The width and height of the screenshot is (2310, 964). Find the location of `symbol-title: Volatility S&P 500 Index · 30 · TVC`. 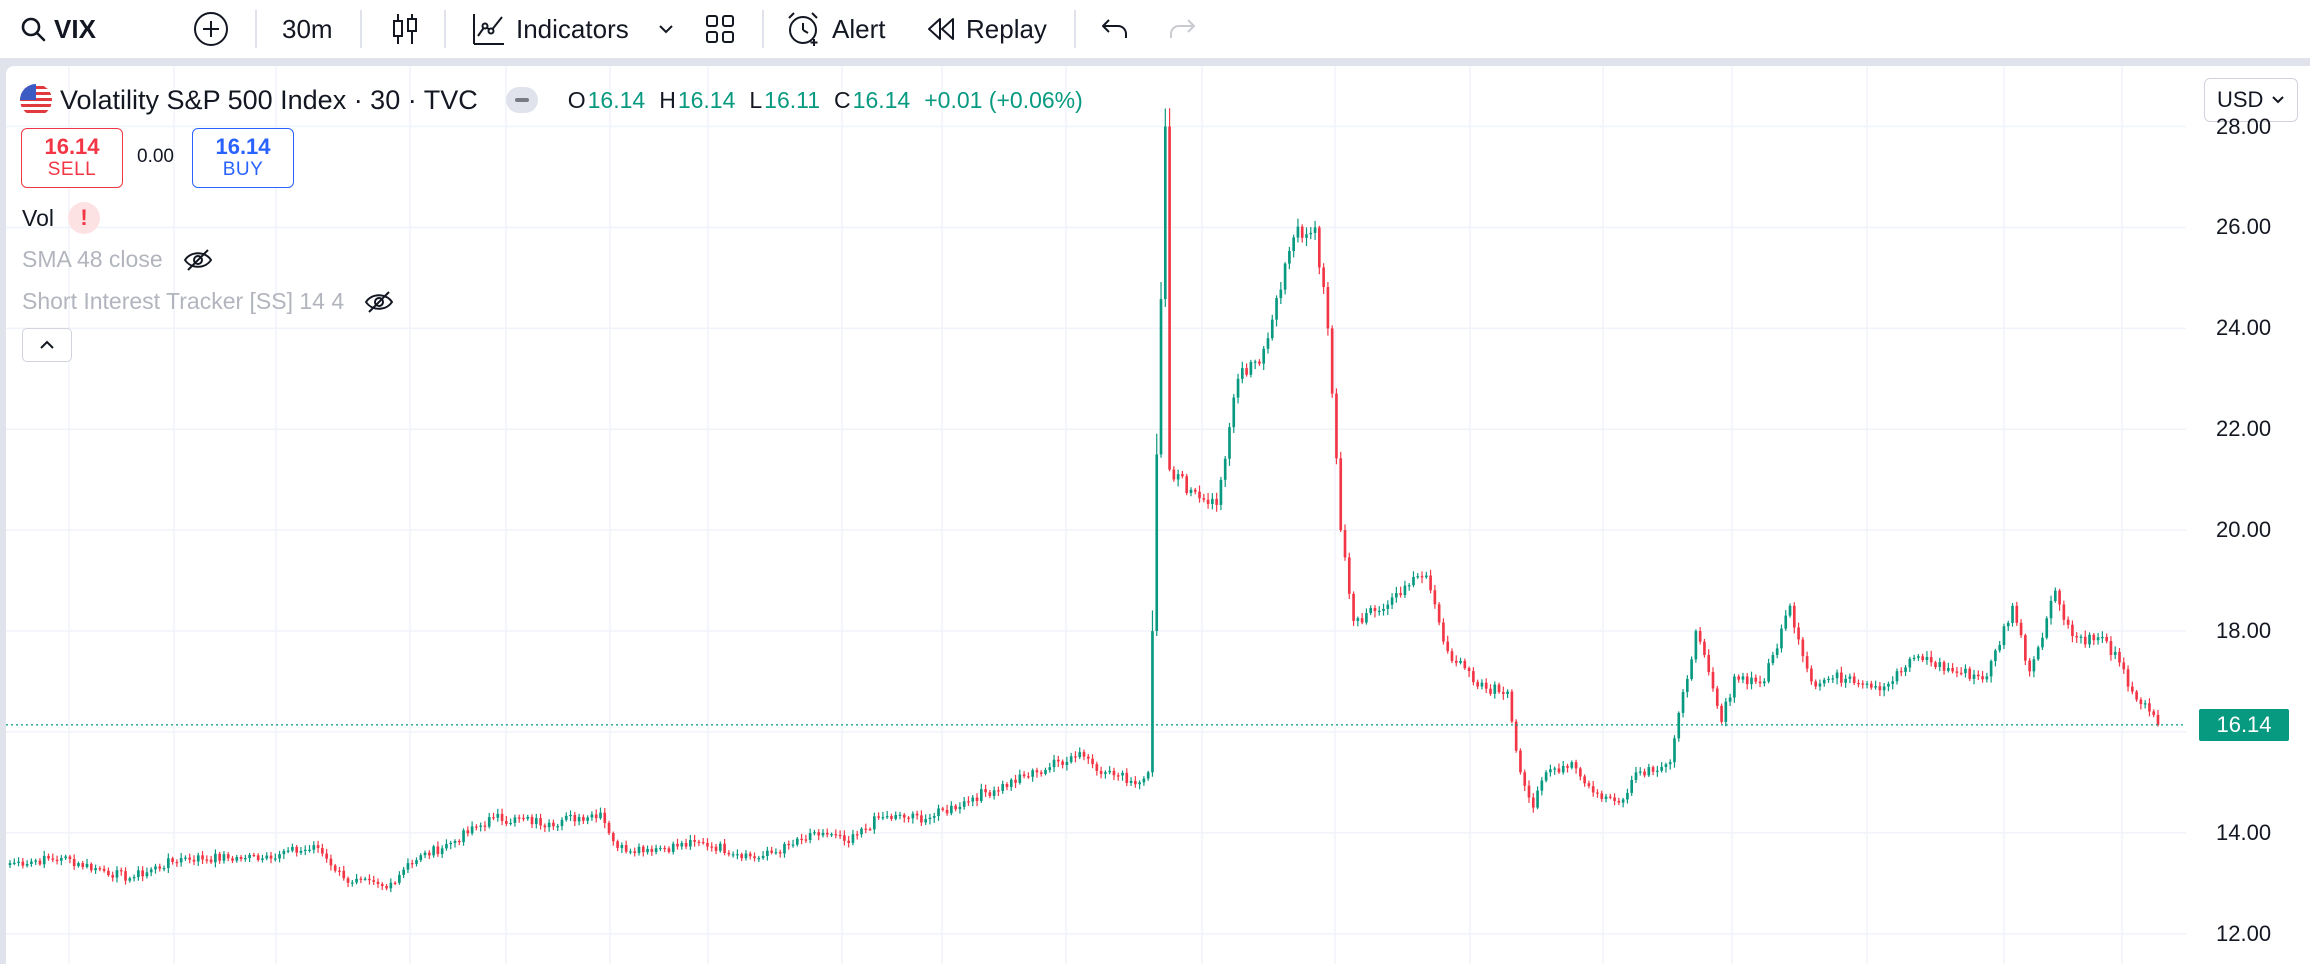

symbol-title: Volatility S&P 500 Index · 30 · TVC is located at coordinates (269, 99).